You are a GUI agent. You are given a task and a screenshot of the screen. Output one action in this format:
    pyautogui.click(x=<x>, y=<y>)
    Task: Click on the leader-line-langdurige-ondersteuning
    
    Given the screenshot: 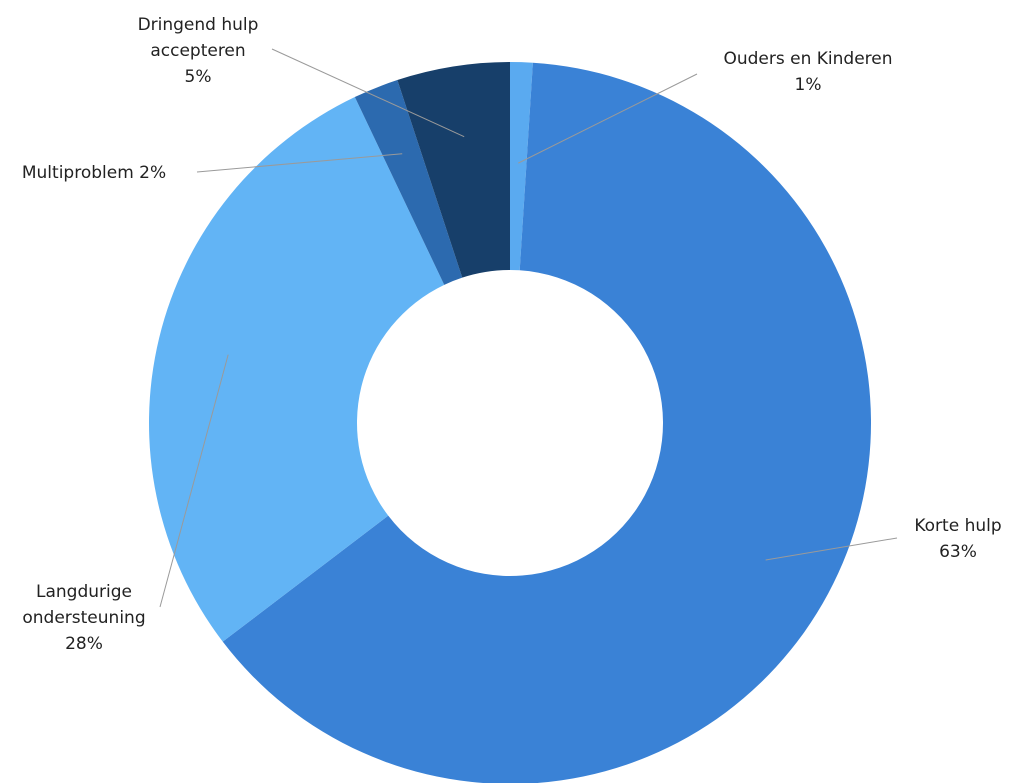 What is the action you would take?
    pyautogui.click(x=194, y=481)
    